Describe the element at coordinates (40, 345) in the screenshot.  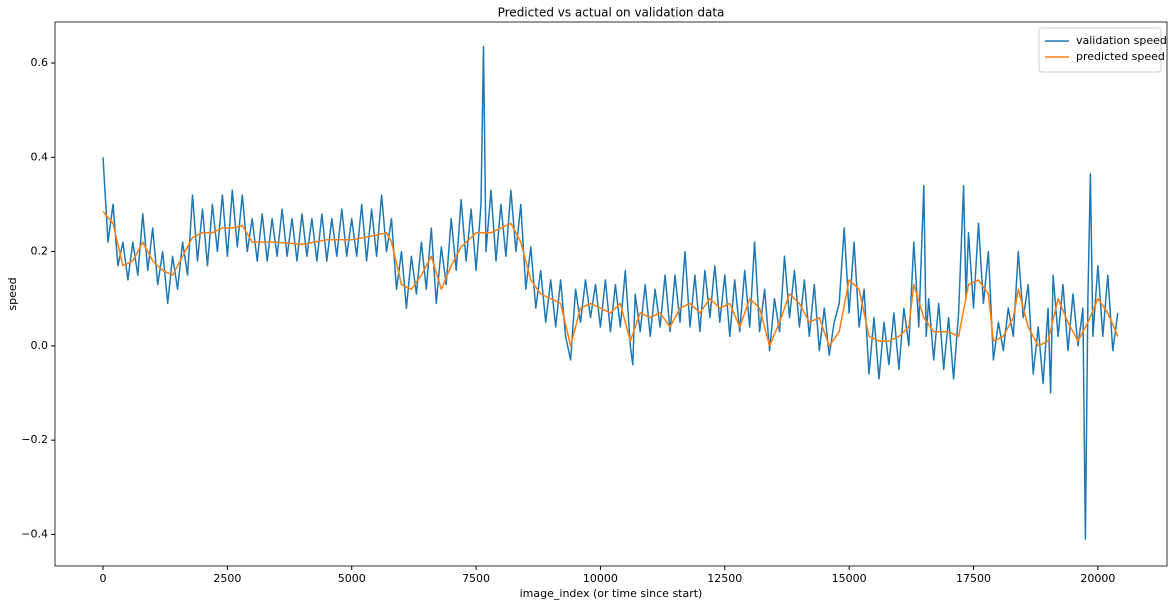
I see `y-tick-label: 0.0` at that location.